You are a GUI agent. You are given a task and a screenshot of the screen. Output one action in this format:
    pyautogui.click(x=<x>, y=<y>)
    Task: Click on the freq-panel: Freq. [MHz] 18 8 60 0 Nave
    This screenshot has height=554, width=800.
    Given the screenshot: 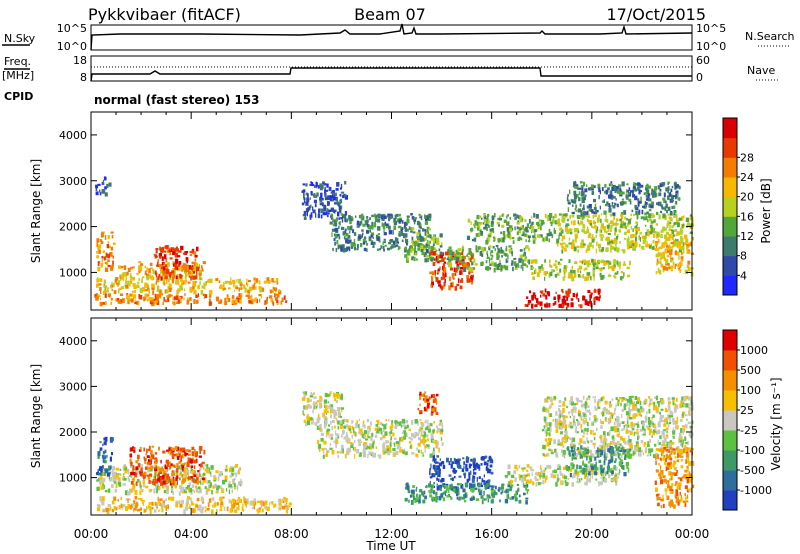 What is the action you would take?
    pyautogui.click(x=390, y=69)
    